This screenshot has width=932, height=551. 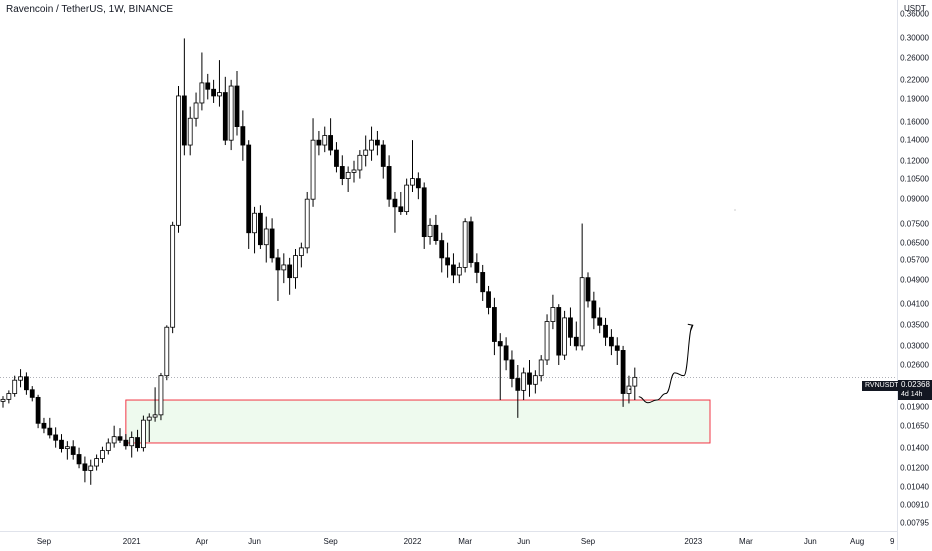 What do you see at coordinates (914, 14) in the screenshot?
I see `price-tick-label: 0.36000` at bounding box center [914, 14].